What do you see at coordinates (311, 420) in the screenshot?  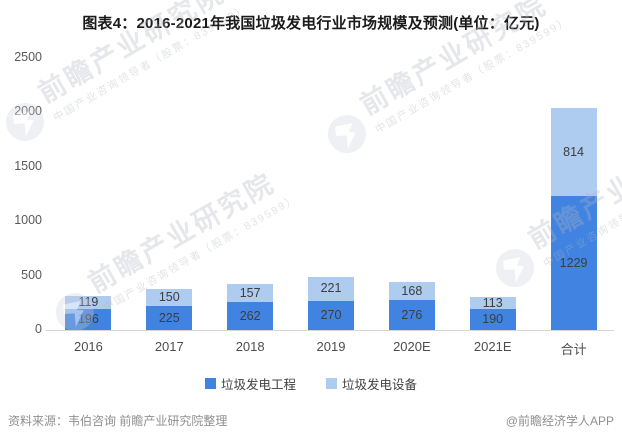 I see `footer: 资料来源：韦伯咨询 前瞻产业研究院整理 @前瞻经济学人APP` at bounding box center [311, 420].